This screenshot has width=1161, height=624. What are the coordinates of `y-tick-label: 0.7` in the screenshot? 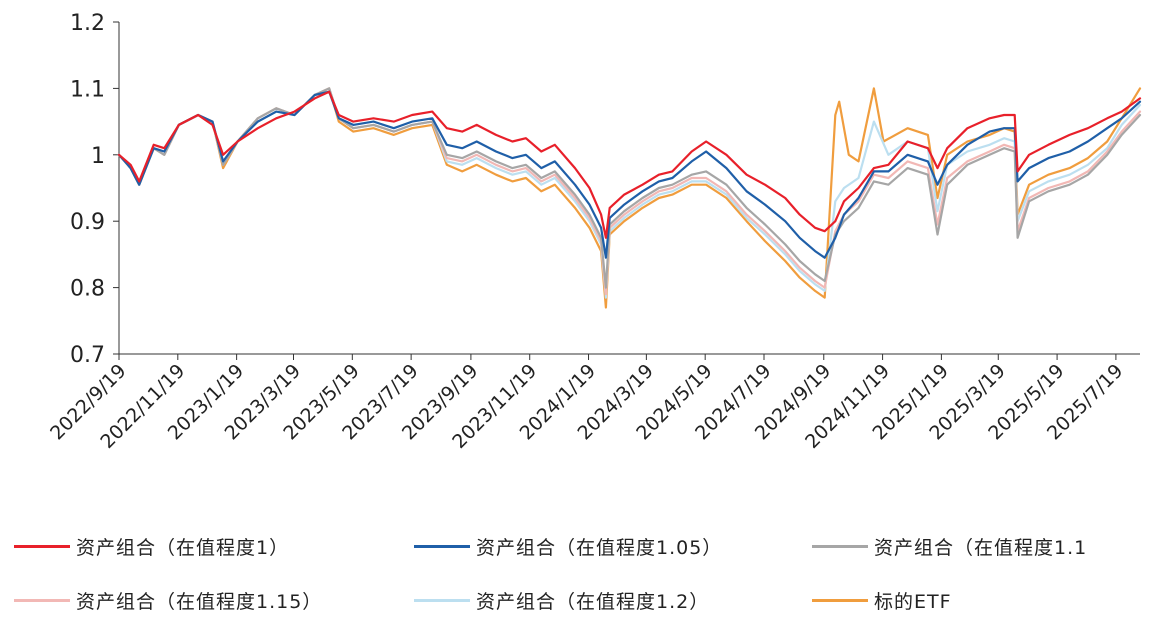 It's located at (87, 355).